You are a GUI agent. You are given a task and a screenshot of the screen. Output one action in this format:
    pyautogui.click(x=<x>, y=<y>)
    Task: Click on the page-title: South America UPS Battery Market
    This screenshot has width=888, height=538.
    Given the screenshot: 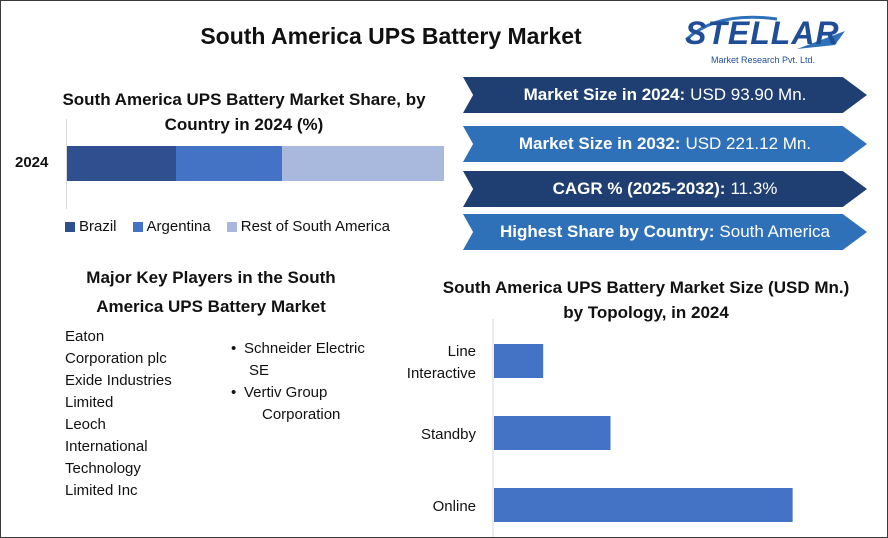 What is the action you would take?
    pyautogui.click(x=391, y=36)
    